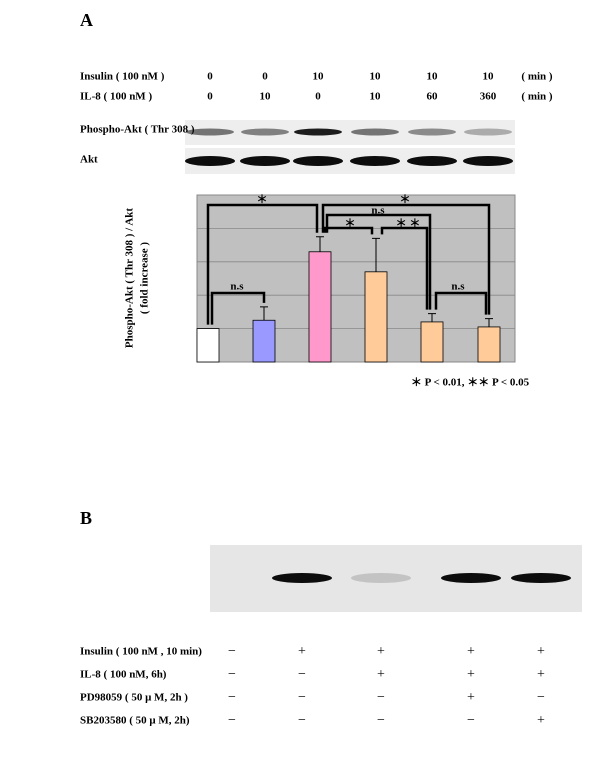 The width and height of the screenshot is (600, 759). What do you see at coordinates (488, 97) in the screenshot?
I see `condition-value: 360` at bounding box center [488, 97].